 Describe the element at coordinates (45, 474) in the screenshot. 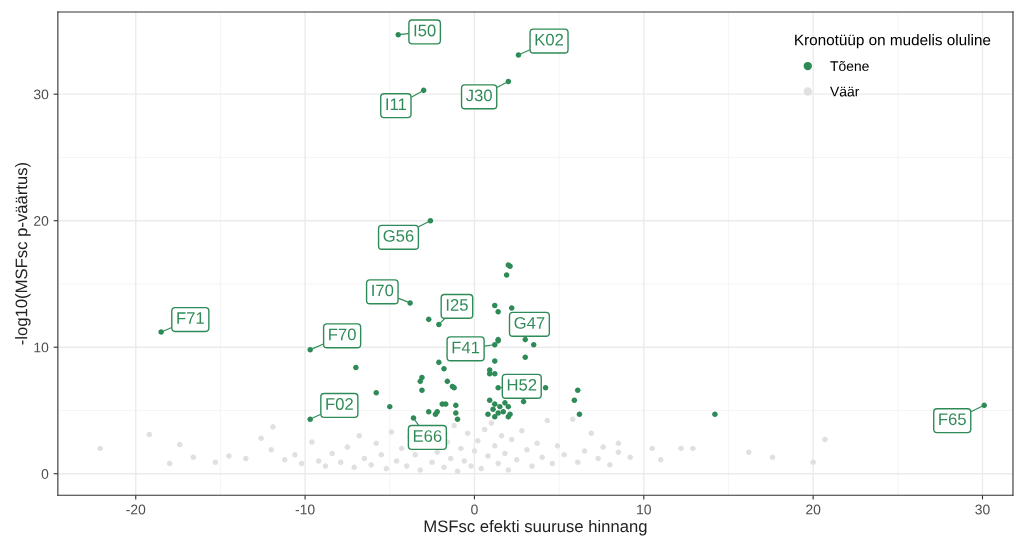

I see `y-tick-label: 0` at that location.